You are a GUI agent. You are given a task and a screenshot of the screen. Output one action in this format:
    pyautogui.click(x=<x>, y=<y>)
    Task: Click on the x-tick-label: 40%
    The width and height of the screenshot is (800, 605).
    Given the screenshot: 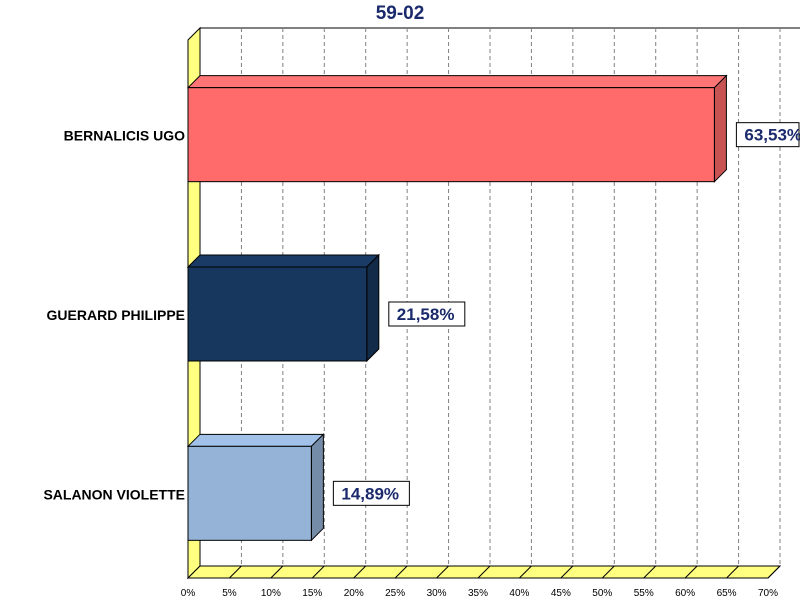 What is the action you would take?
    pyautogui.click(x=519, y=593)
    